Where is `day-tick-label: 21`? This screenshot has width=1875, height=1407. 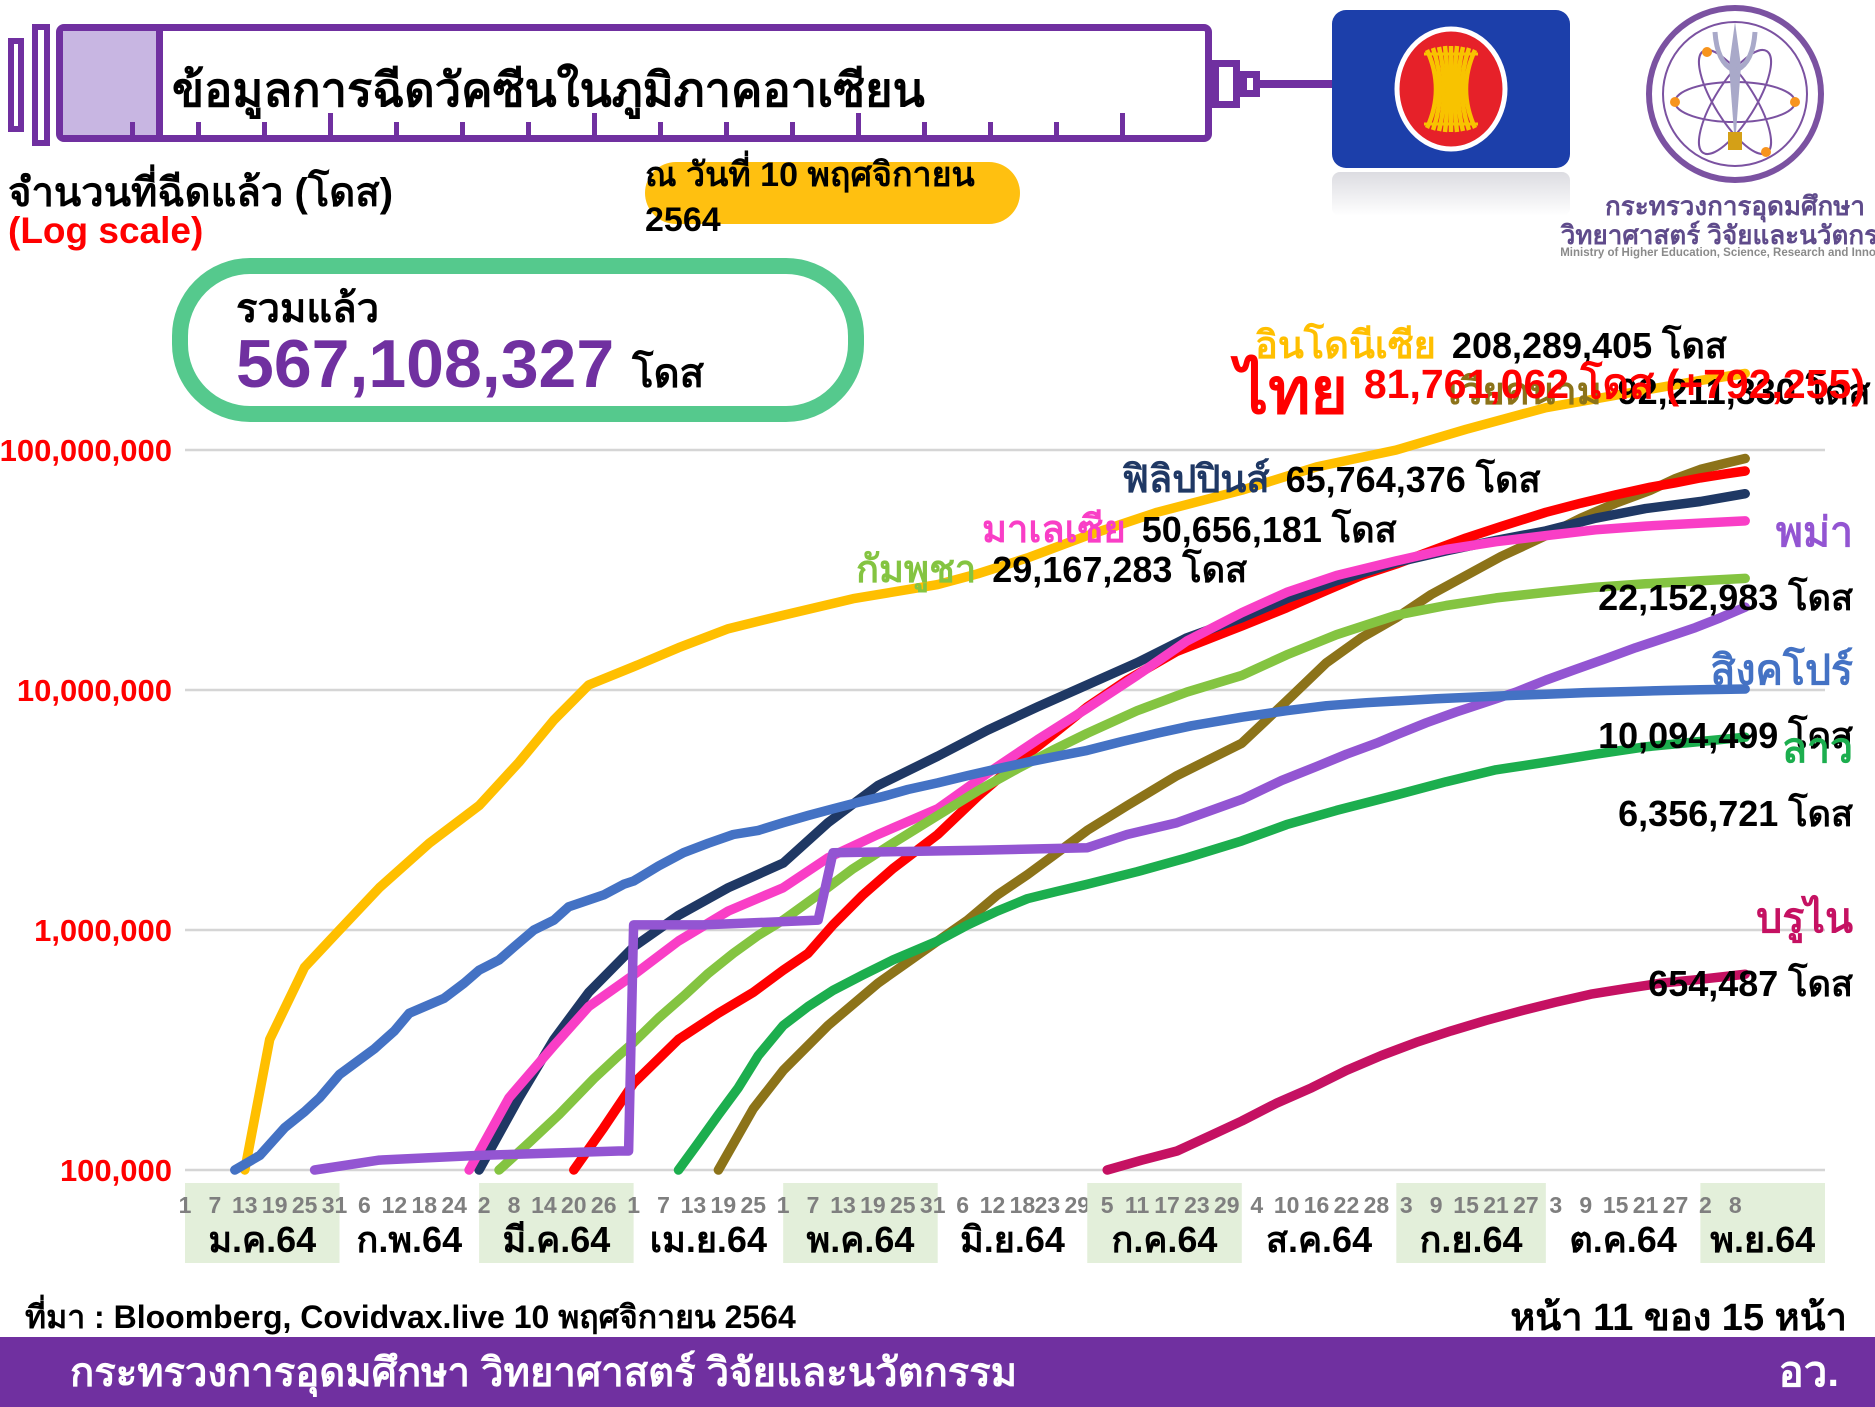 day-tick-label: 21 is located at coordinates (1646, 1205).